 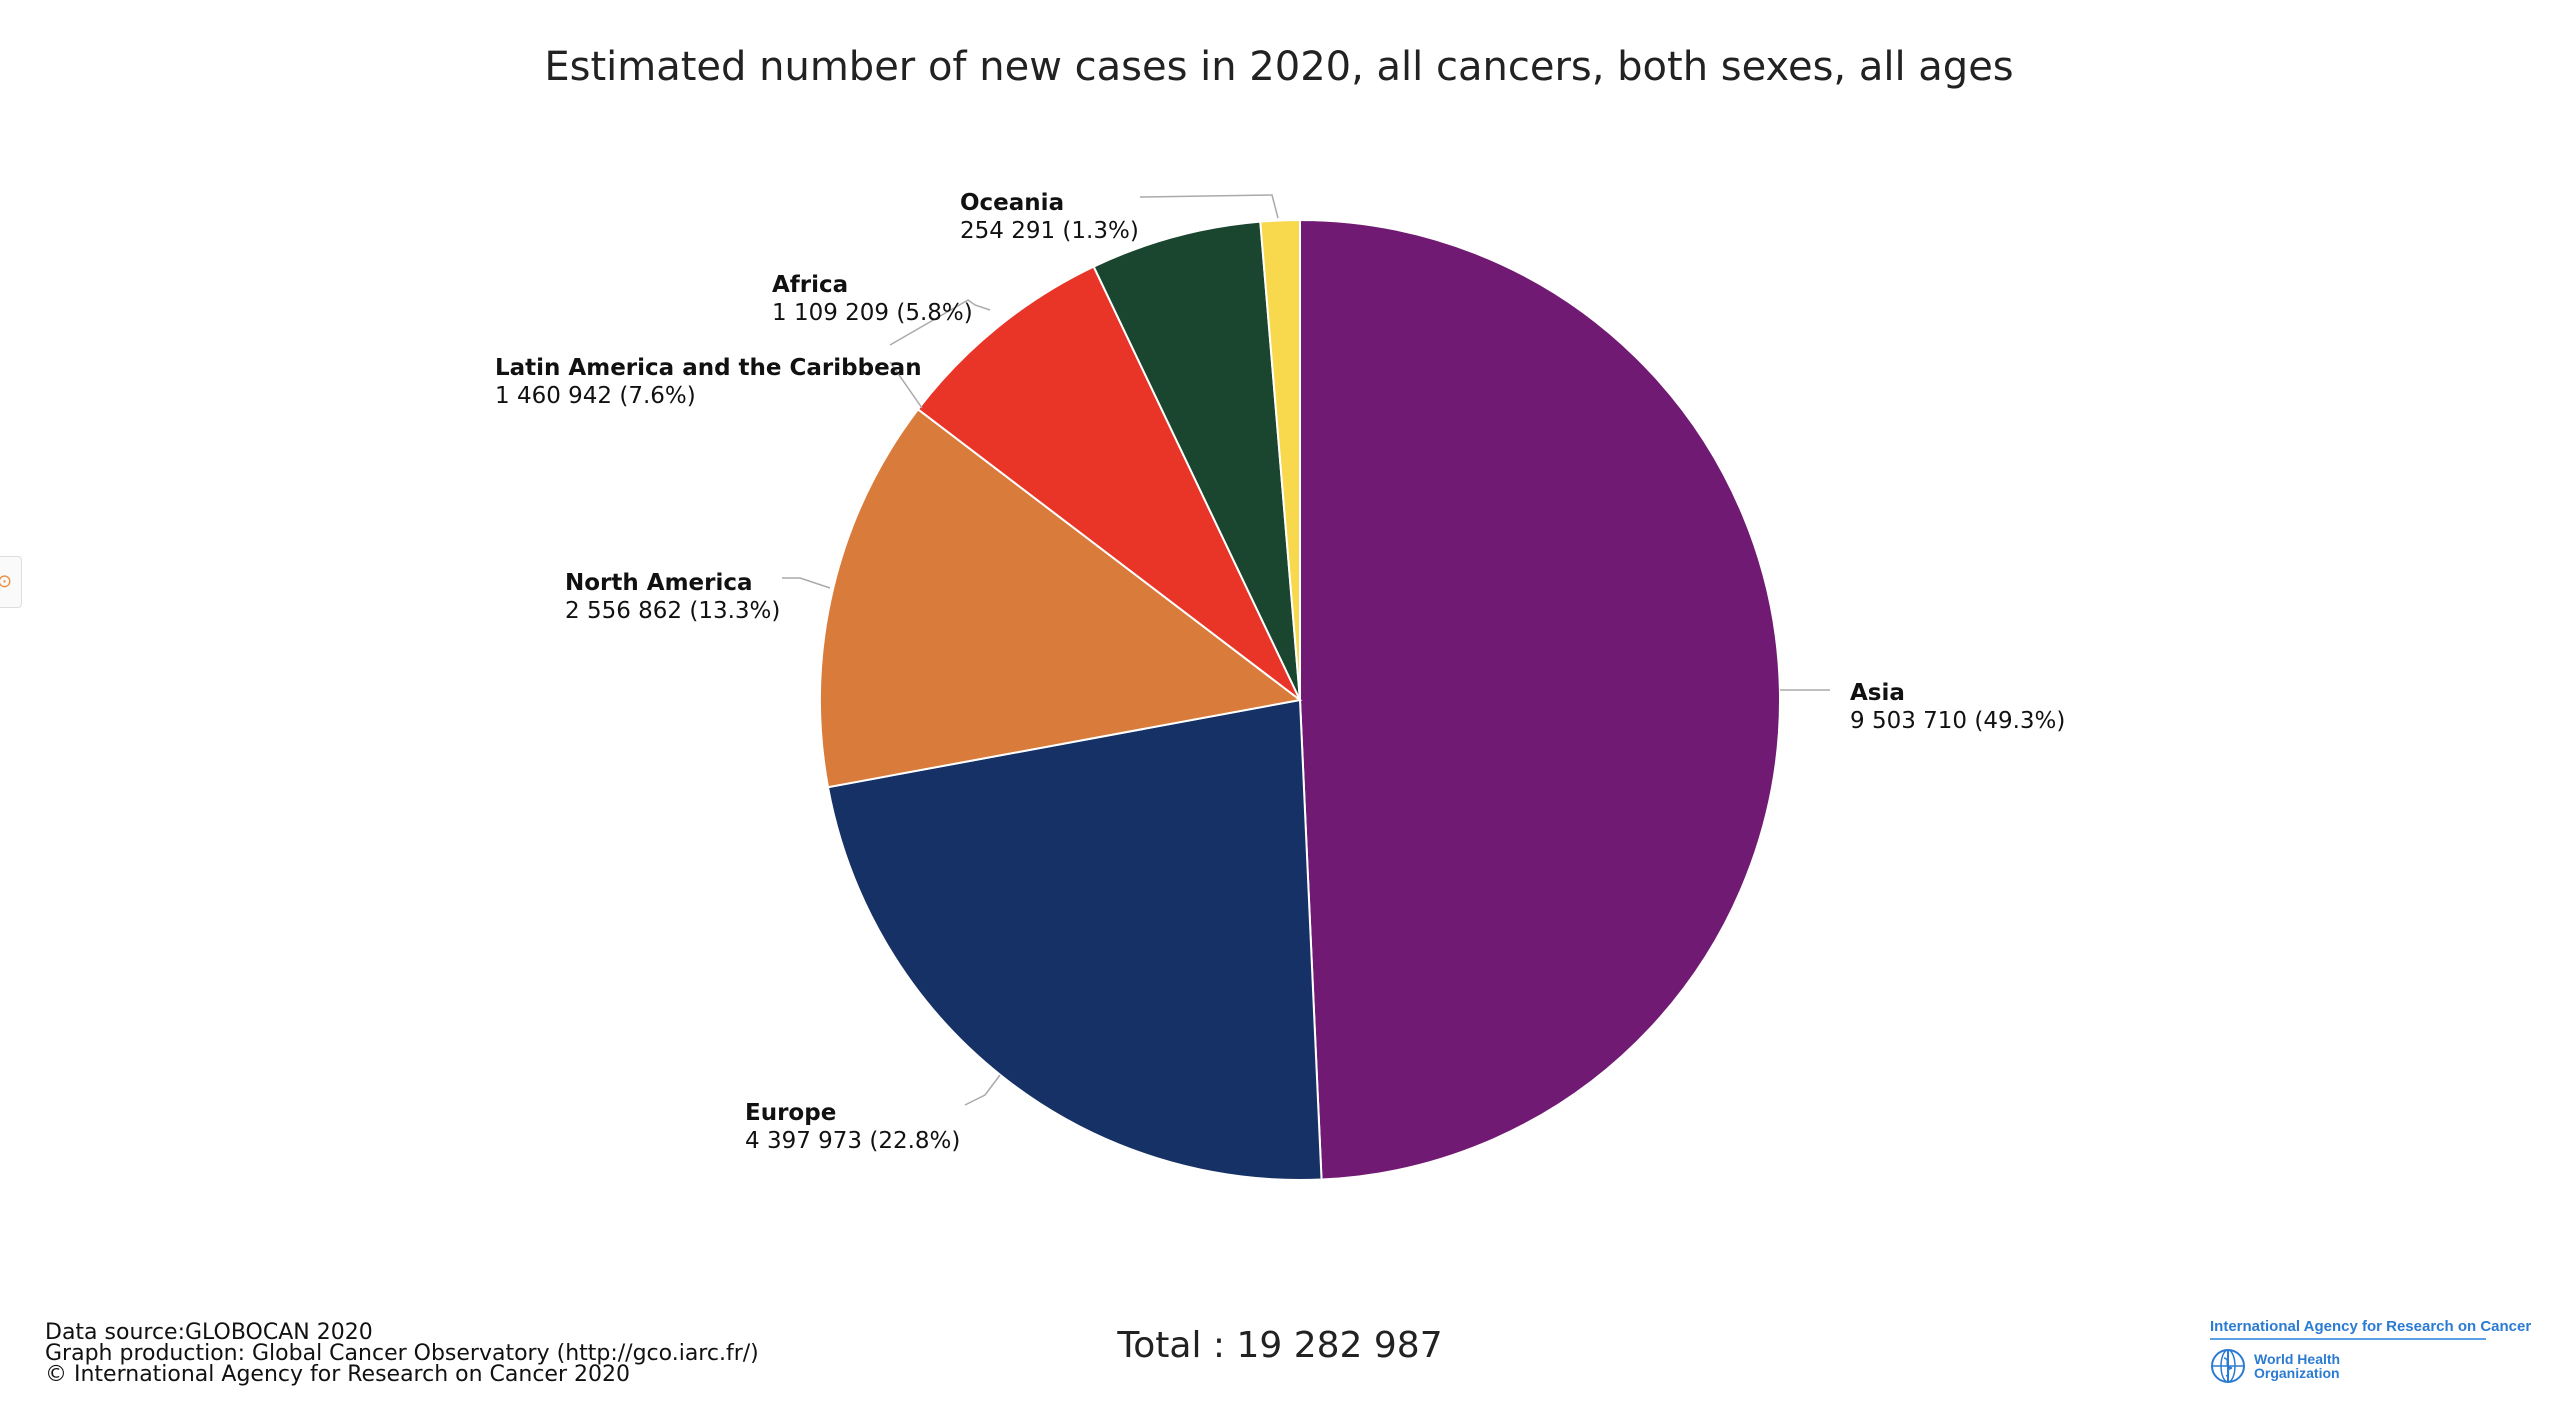 I want to click on pie-slice-asia, so click(x=1540, y=699).